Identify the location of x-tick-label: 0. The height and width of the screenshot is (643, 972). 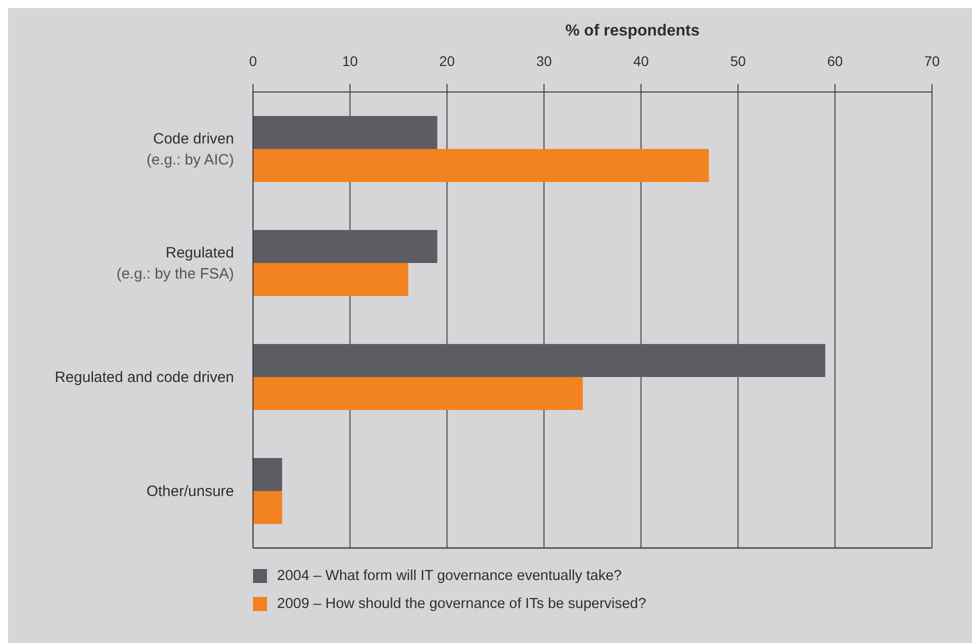
(253, 61).